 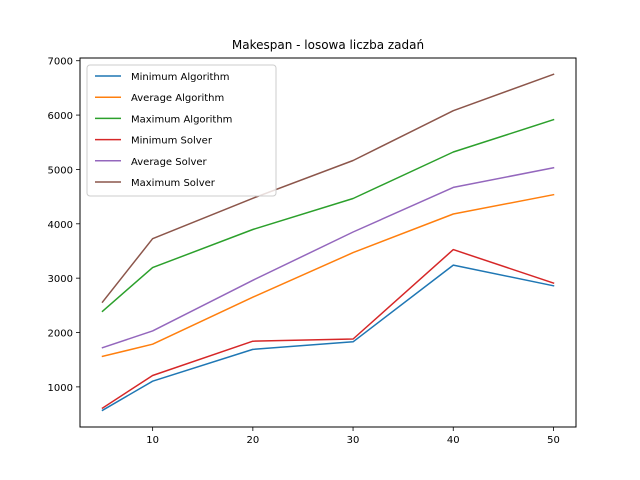 What do you see at coordinates (60, 116) in the screenshot?
I see `y-tick-label: 6000` at bounding box center [60, 116].